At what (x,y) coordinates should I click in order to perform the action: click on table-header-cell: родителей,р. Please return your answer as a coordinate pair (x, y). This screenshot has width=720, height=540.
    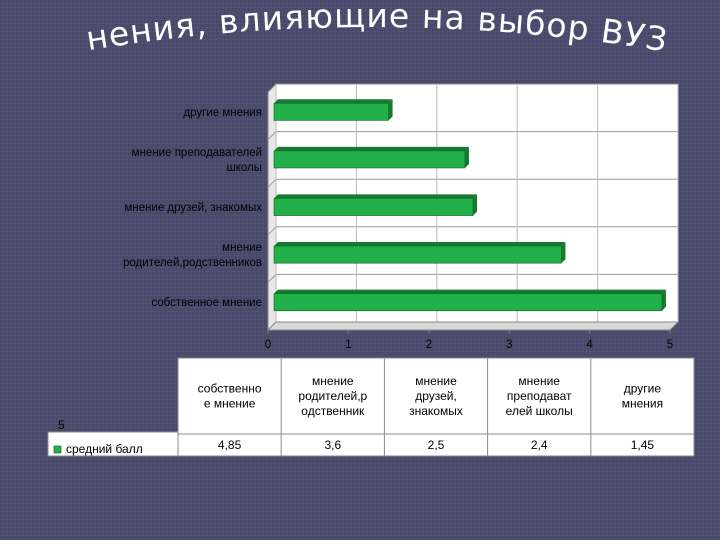
    Looking at the image, I should click on (332, 396).